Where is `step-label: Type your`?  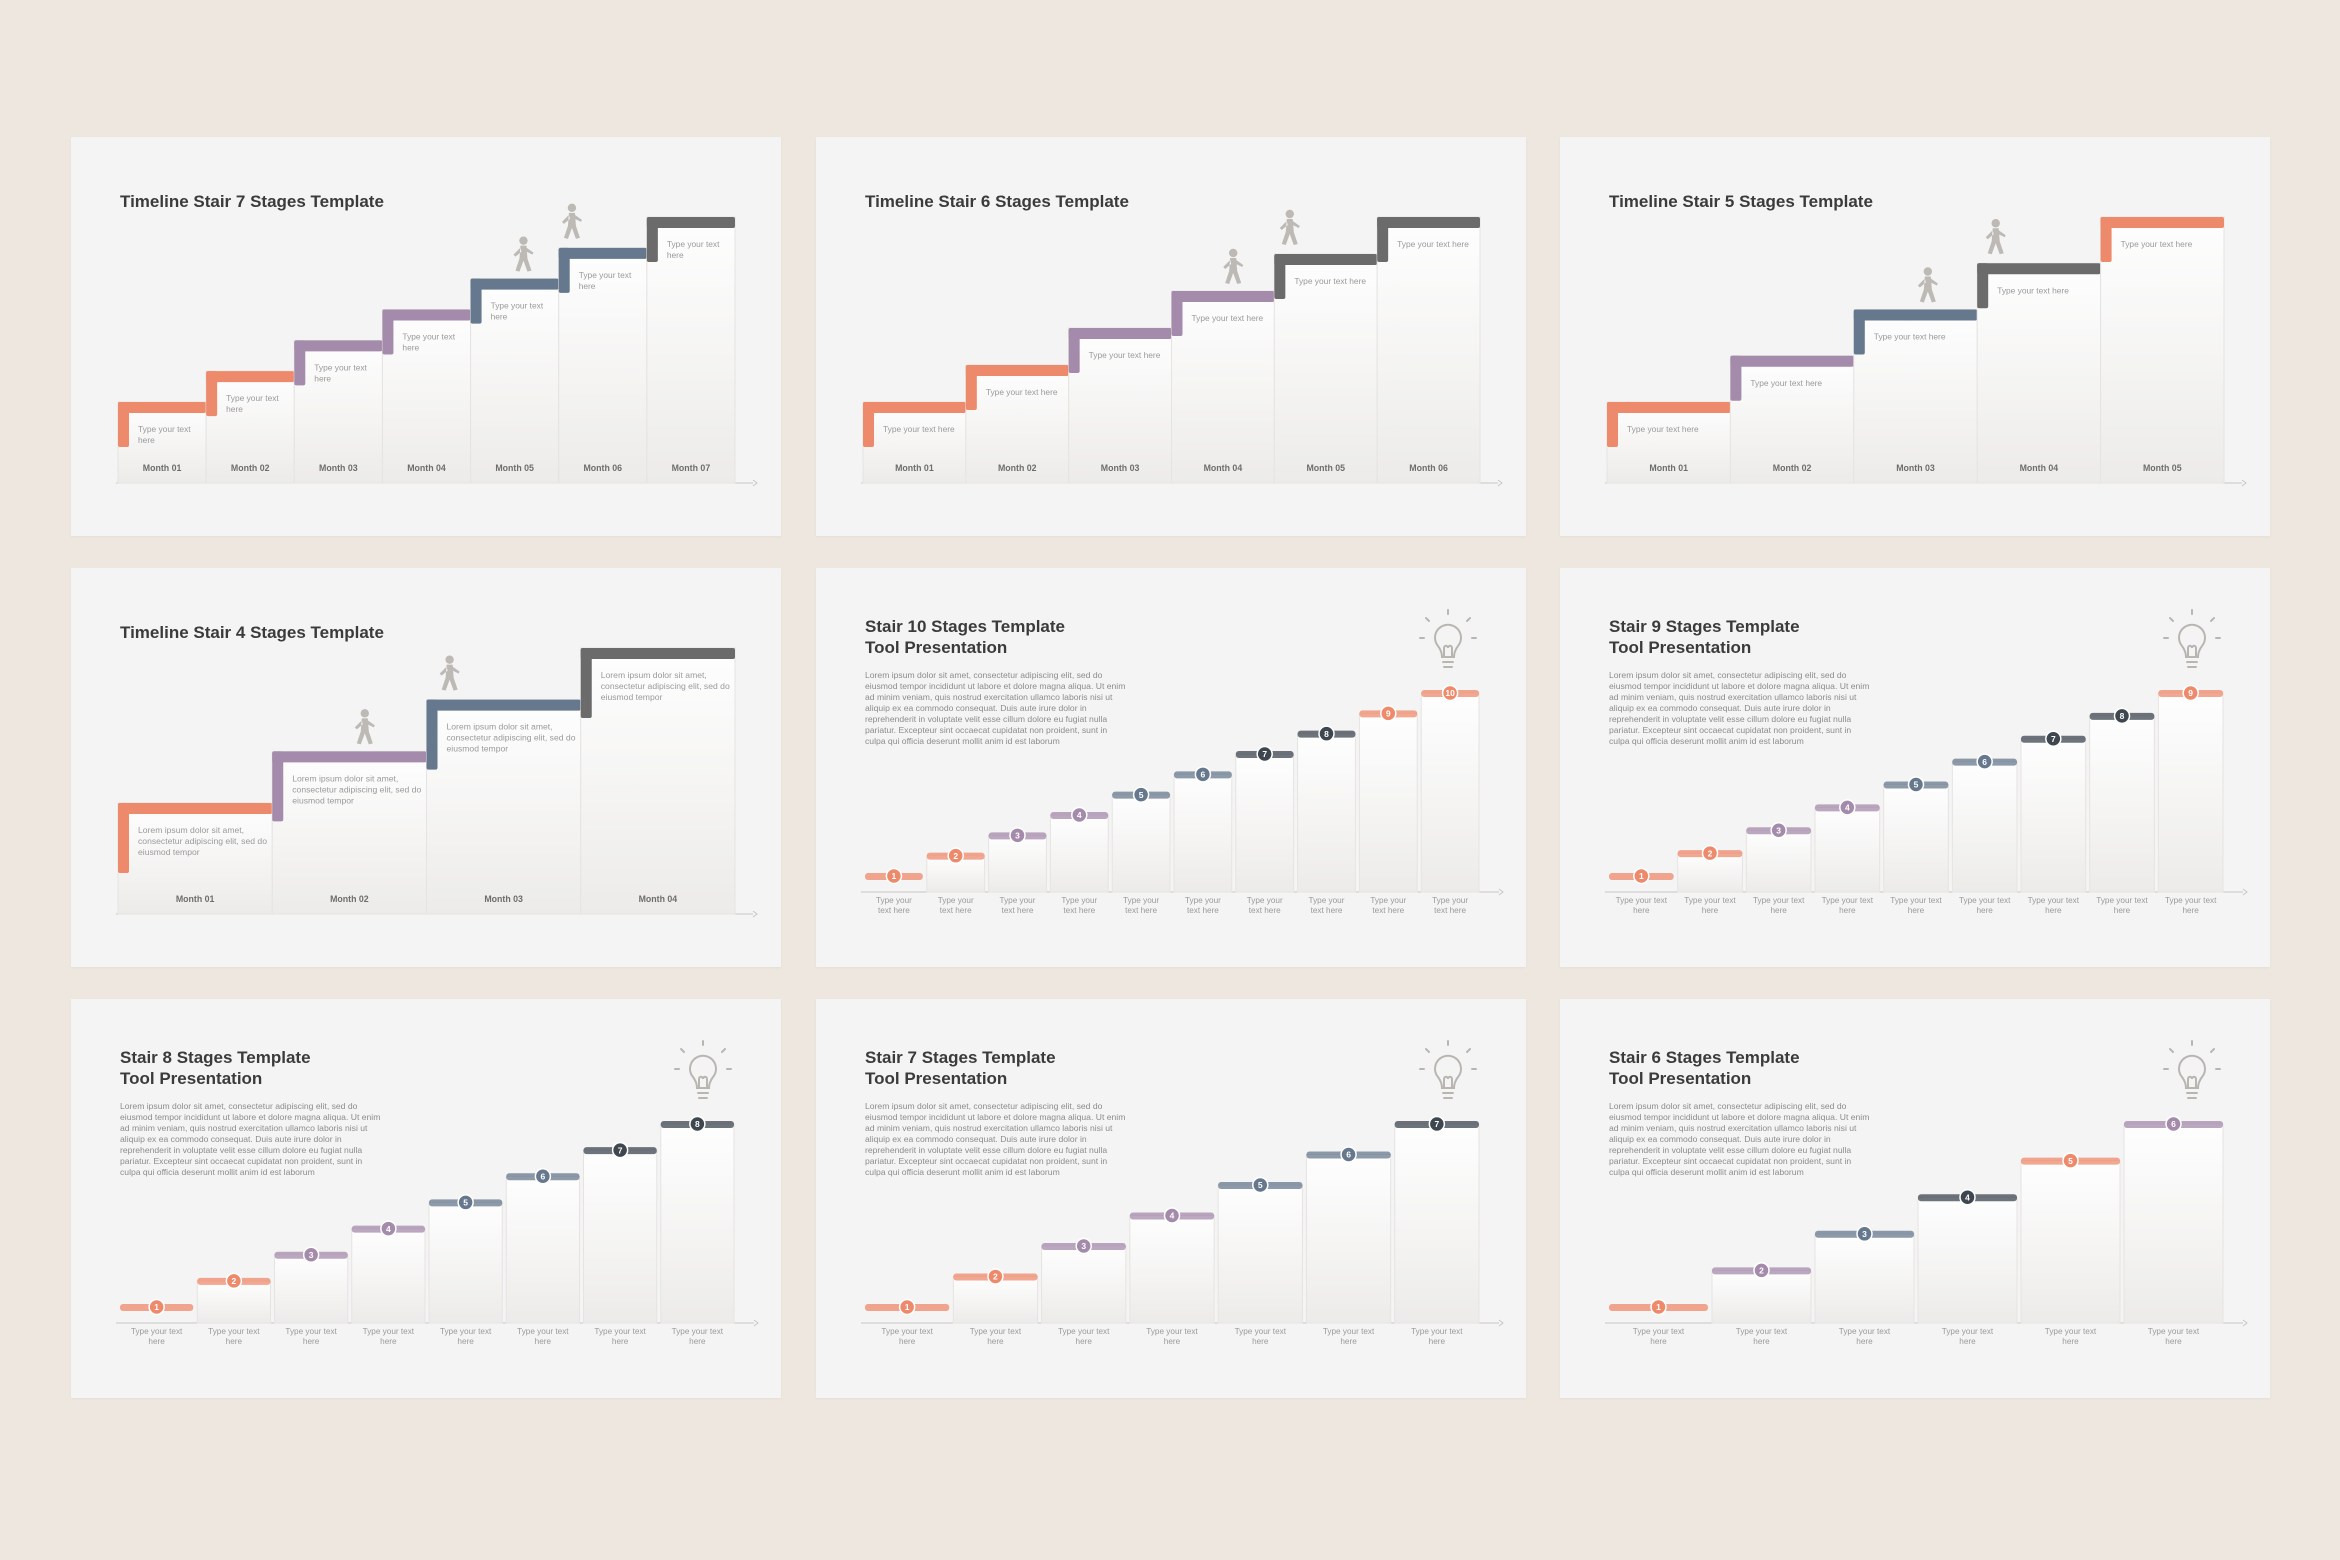 step-label: Type your is located at coordinates (1018, 900).